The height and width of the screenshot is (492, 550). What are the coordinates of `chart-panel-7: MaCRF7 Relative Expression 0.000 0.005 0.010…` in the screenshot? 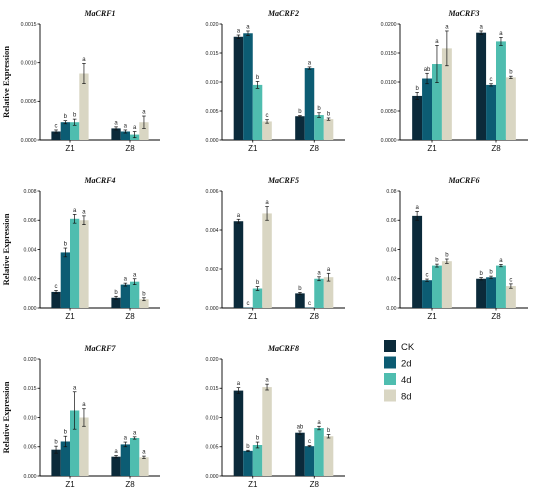 It's located at (80, 416).